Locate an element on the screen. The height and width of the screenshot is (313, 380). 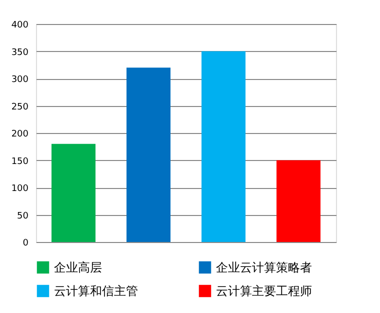
y-tick-label: 350 is located at coordinates (20, 53).